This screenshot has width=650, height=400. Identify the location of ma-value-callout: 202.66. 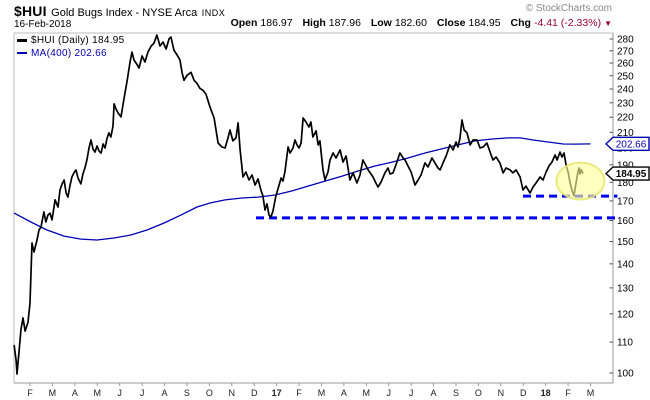
(627, 144).